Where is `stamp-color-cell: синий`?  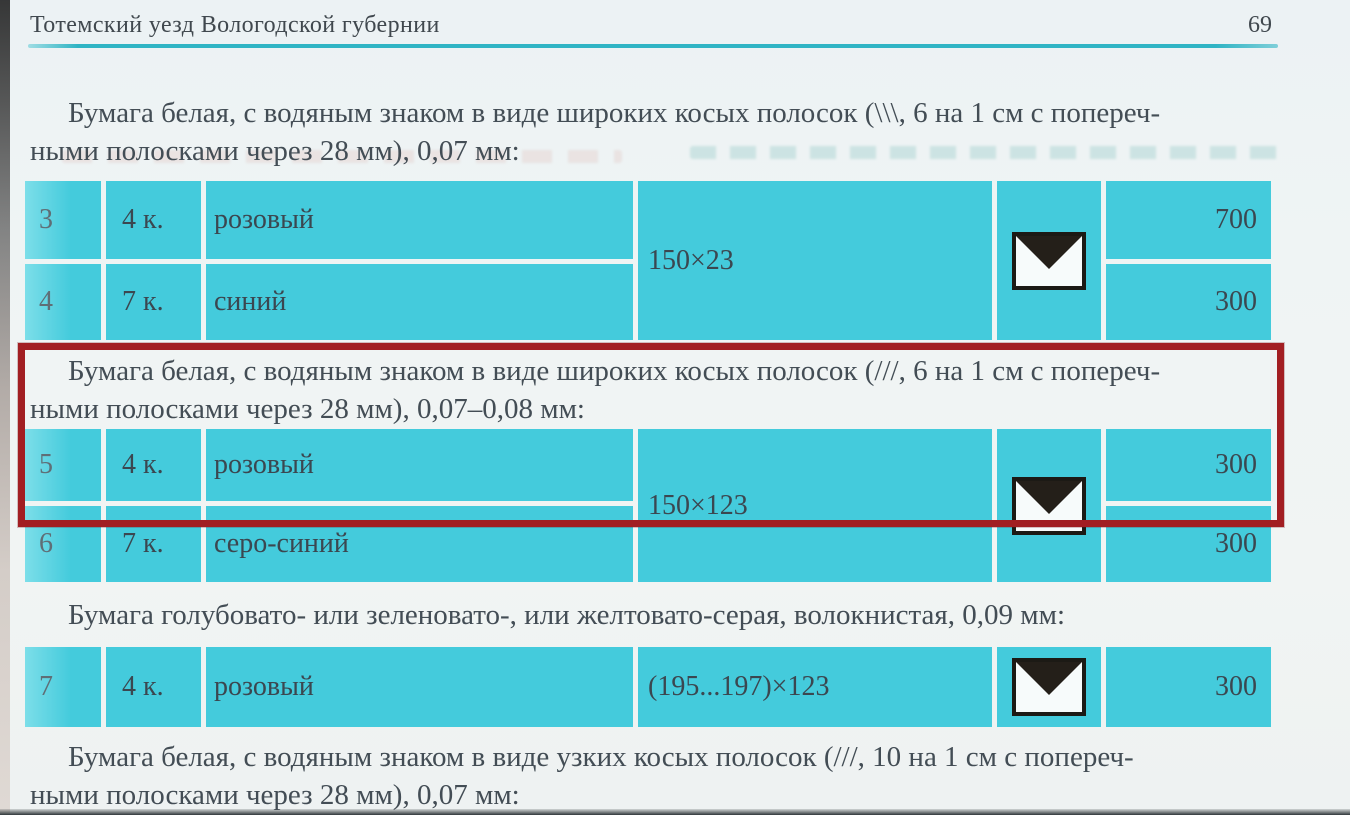 stamp-color-cell: синий is located at coordinates (419, 302).